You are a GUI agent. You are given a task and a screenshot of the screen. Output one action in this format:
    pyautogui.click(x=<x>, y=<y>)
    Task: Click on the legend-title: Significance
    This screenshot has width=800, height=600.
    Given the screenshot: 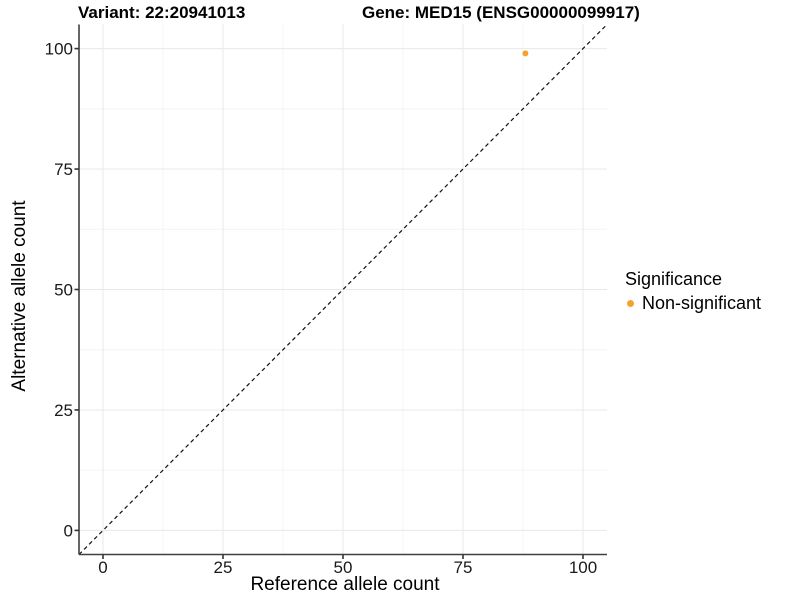 What is the action you would take?
    pyautogui.click(x=674, y=279)
    